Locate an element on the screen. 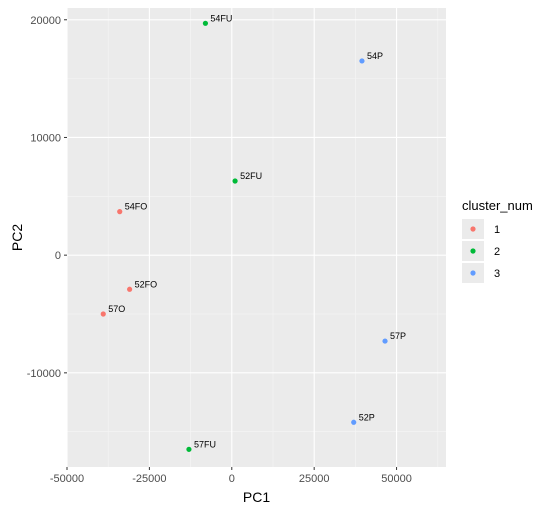 Image resolution: width=550 pixels, height=510 pixels. point-label: 54FU is located at coordinates (221, 18).